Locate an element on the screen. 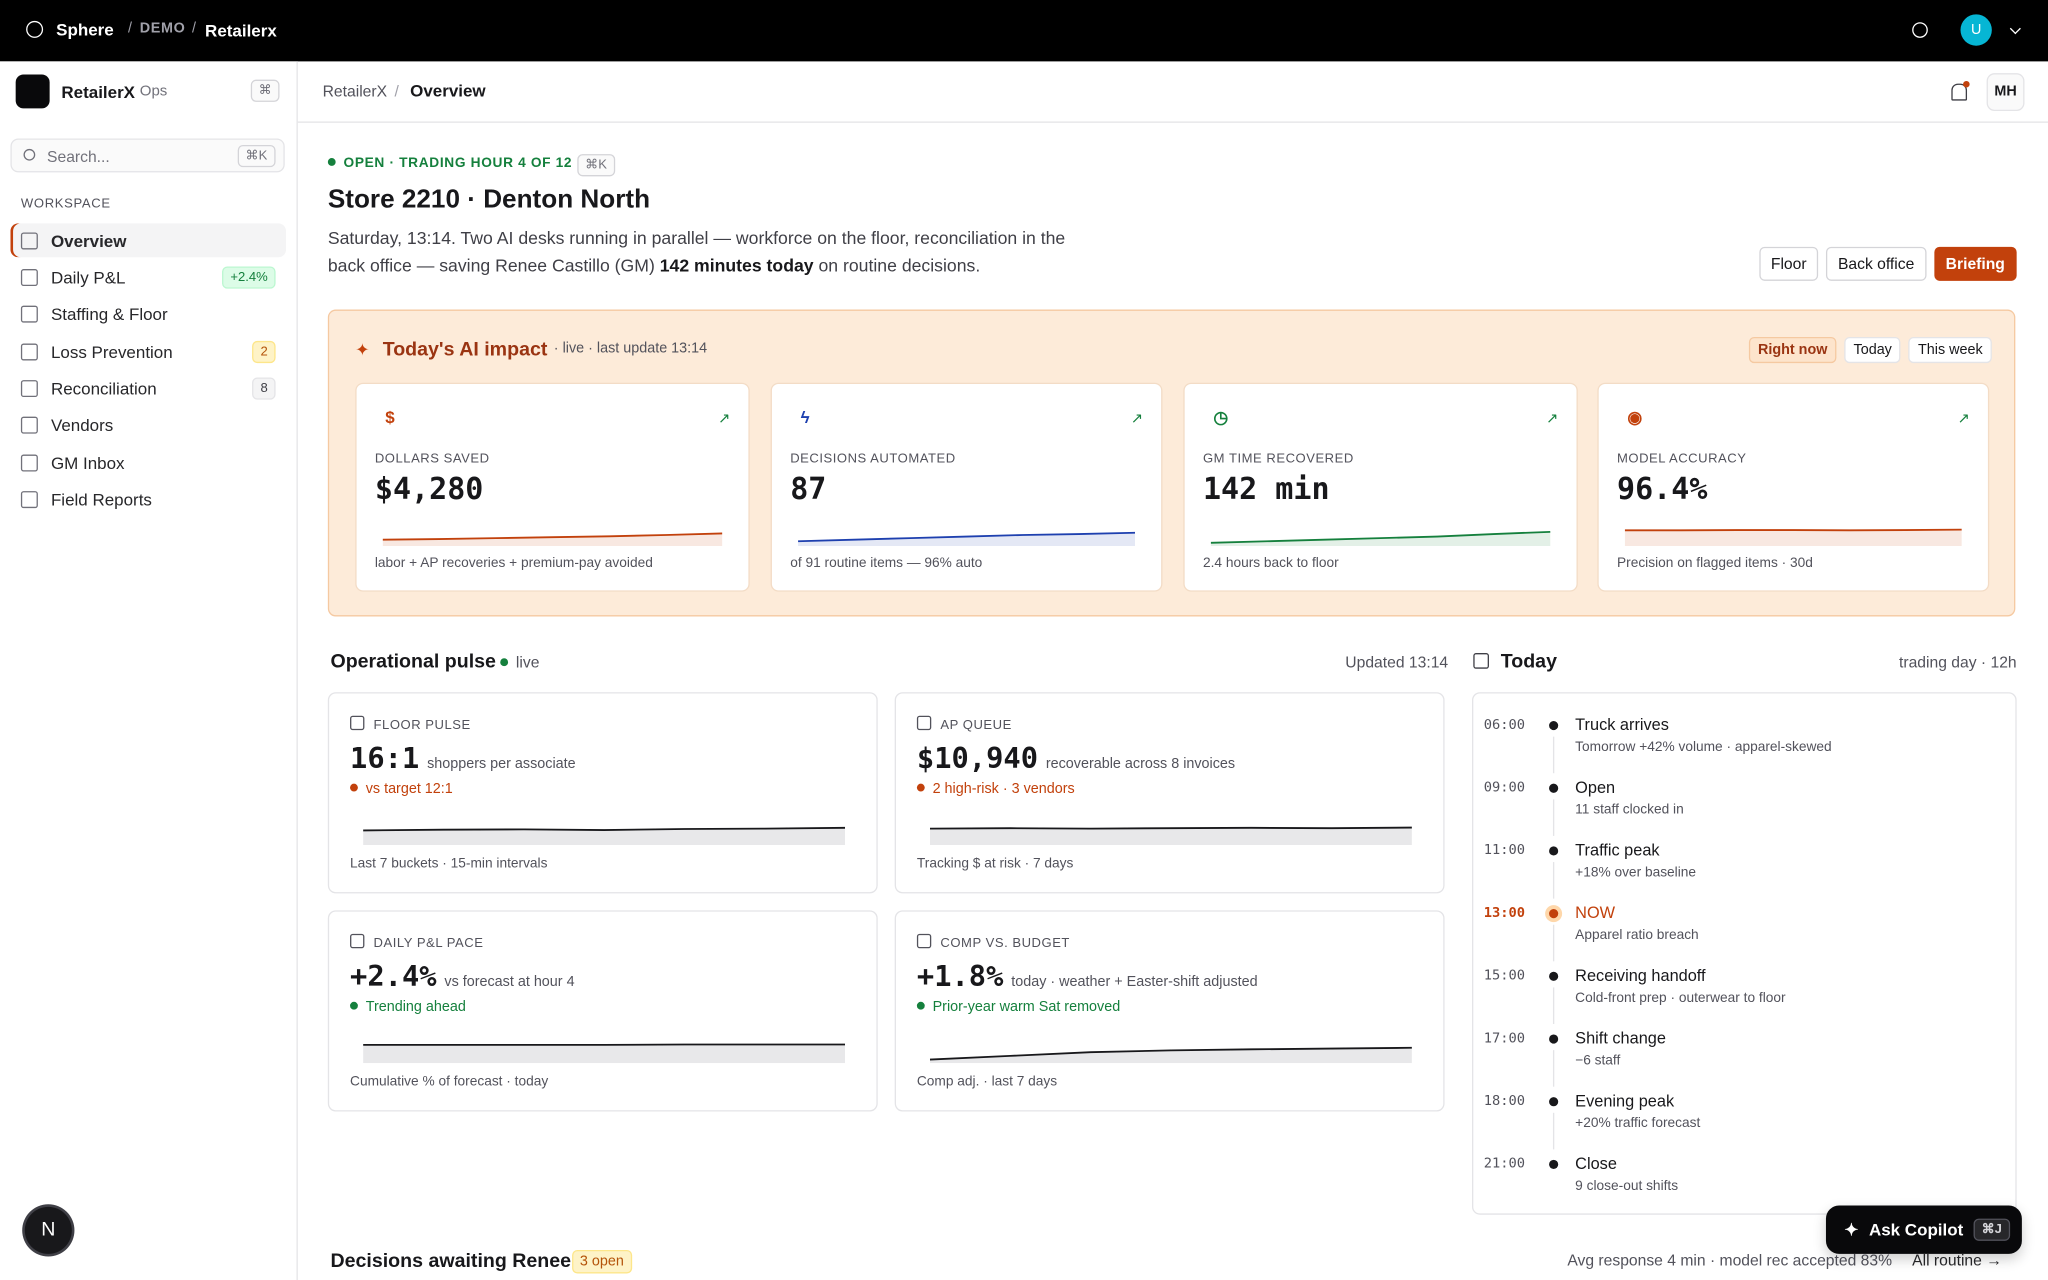 This screenshot has width=2048, height=1280. theme-toggle is located at coordinates (1920, 30).